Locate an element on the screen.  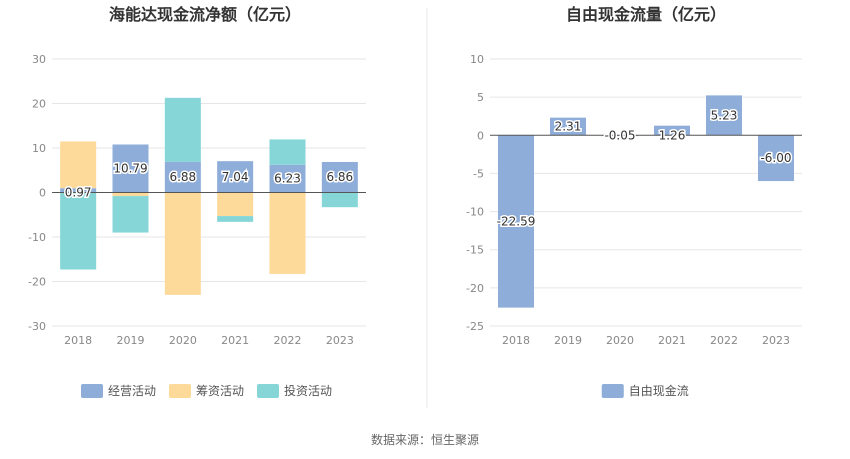
fcf-y-tick-label: -10 is located at coordinates (475, 212).